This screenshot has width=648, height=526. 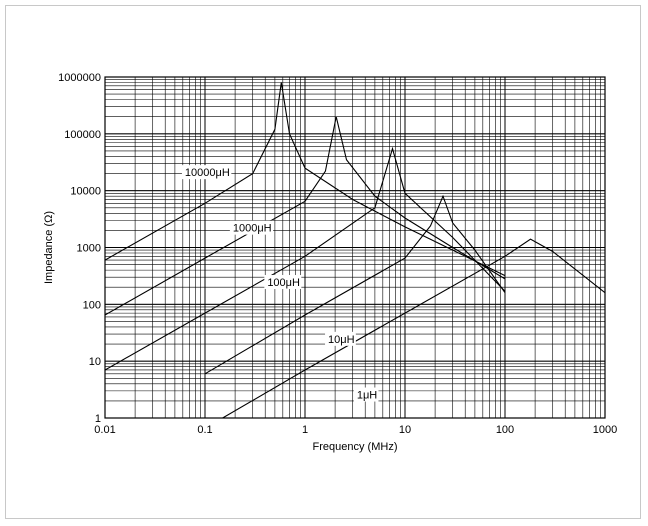 I want to click on x-axis-label: Frequency (MHz), so click(x=355, y=447).